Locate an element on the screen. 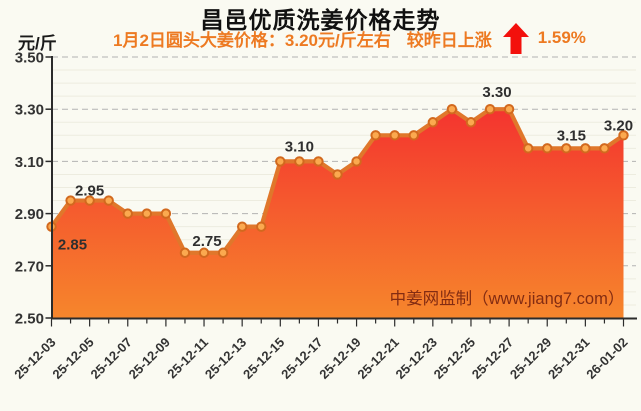  y-axis-label: 2.70 is located at coordinates (29, 266).